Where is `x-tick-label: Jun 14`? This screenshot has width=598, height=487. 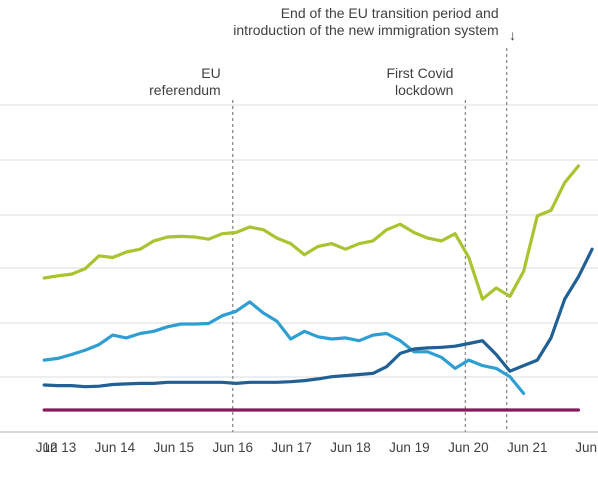
x-tick-label: Jun 14 is located at coordinates (115, 447).